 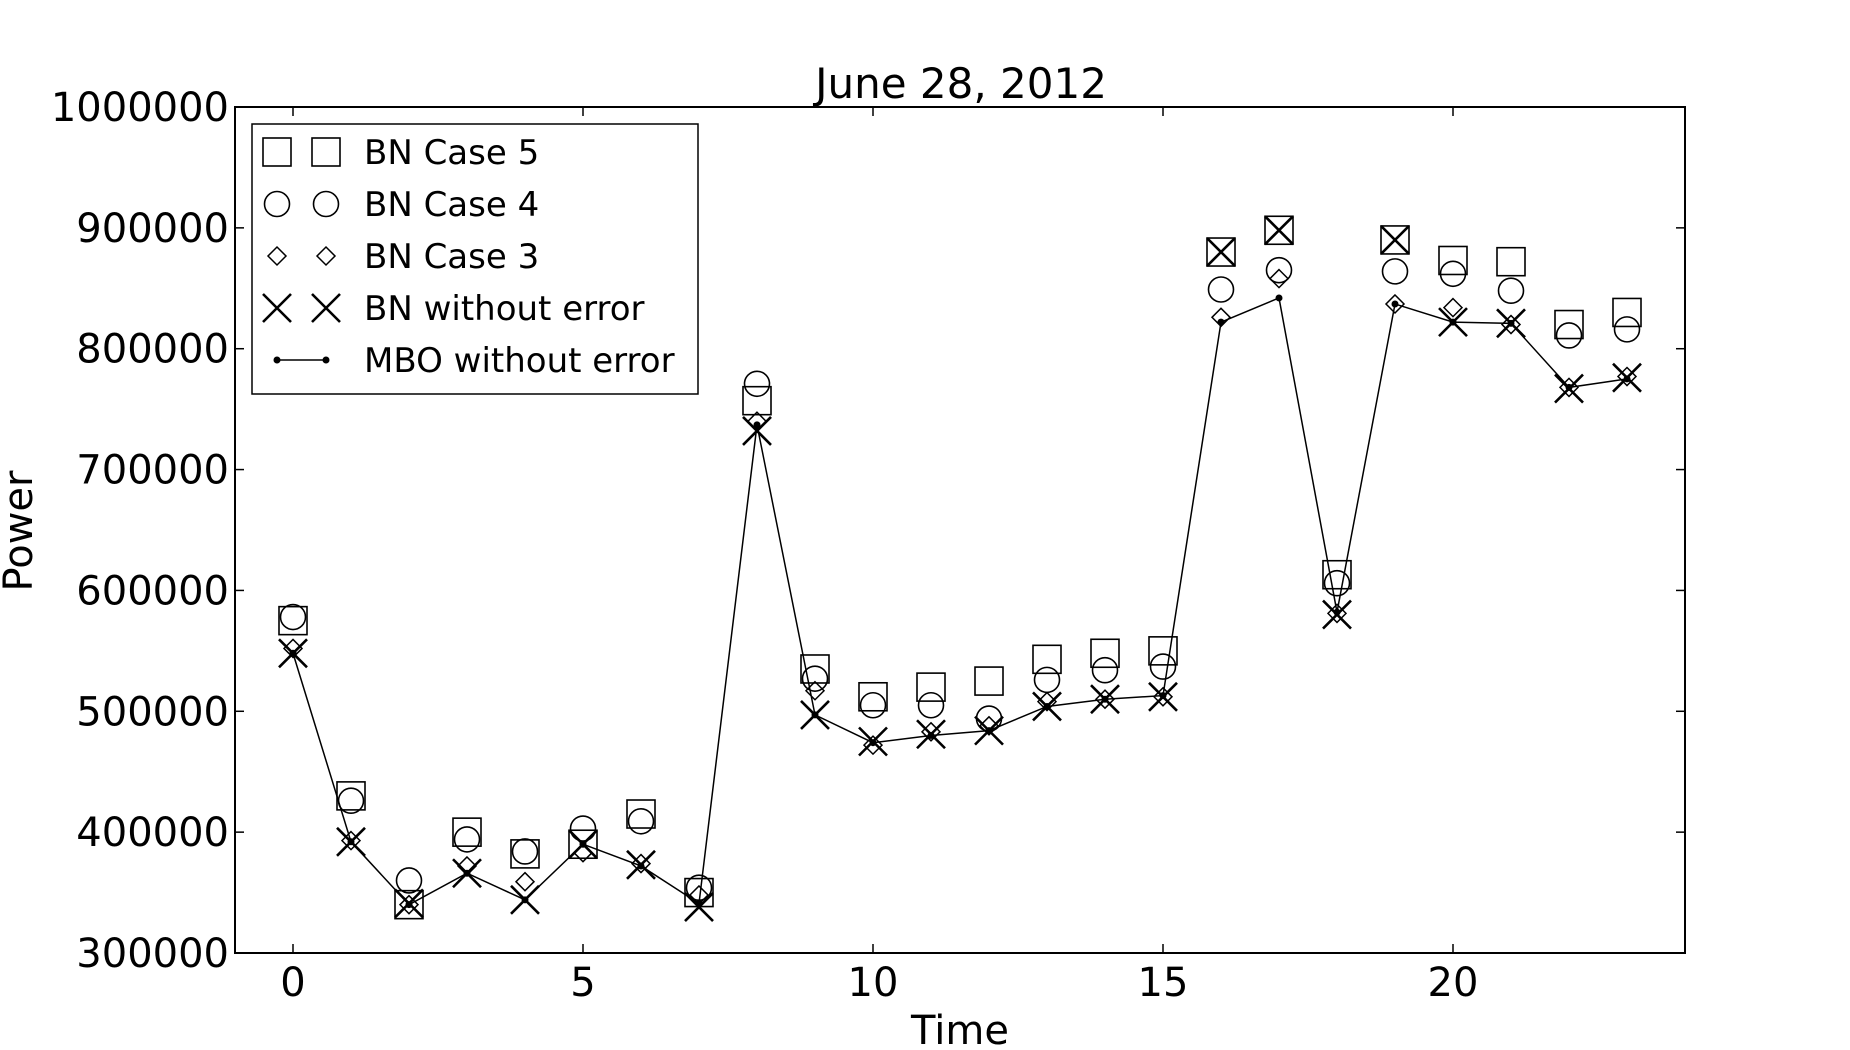 What do you see at coordinates (21, 530) in the screenshot?
I see `y-axis-title: Power` at bounding box center [21, 530].